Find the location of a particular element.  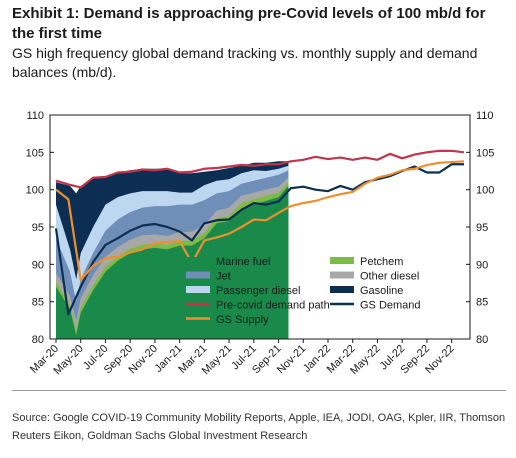

y-tick-label-right: 85 is located at coordinates (482, 303).